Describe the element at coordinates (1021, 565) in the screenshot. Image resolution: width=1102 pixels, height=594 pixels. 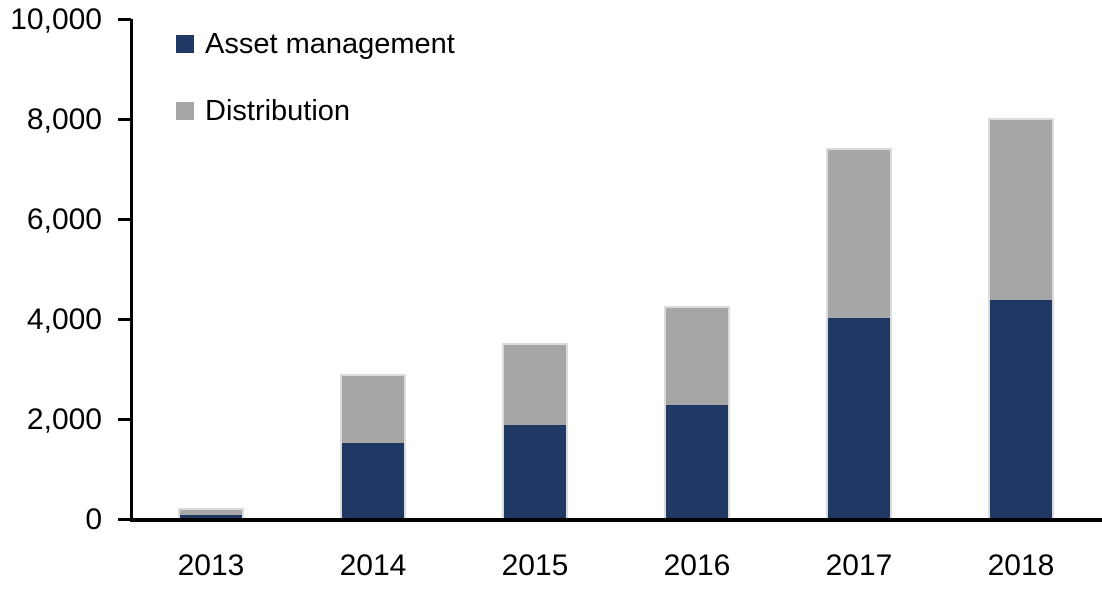
I see `x-axis-tick-label: 2018` at that location.